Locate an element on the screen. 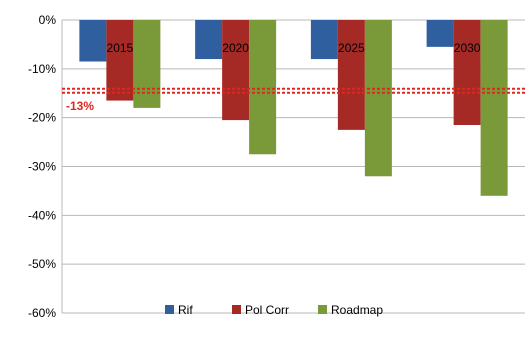 This screenshot has width=531, height=345. y-tick-label: -40% is located at coordinates (42, 215).